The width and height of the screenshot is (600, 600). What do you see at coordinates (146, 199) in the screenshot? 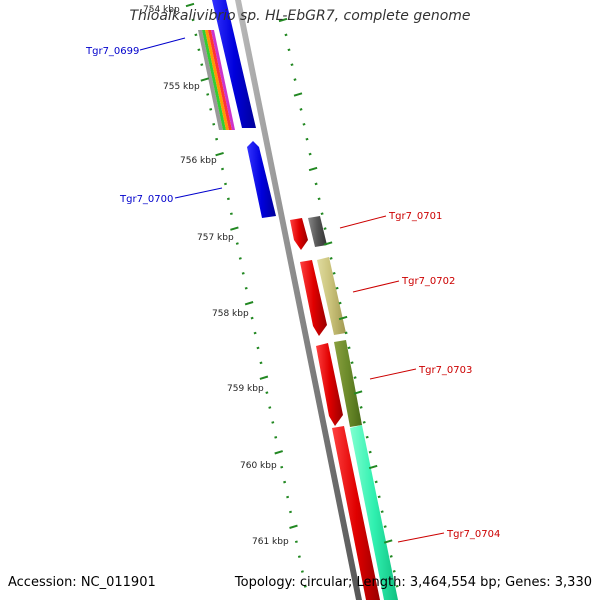
I see `gene-label-Tgr7_0700: Tgr7_0700` at bounding box center [146, 199].